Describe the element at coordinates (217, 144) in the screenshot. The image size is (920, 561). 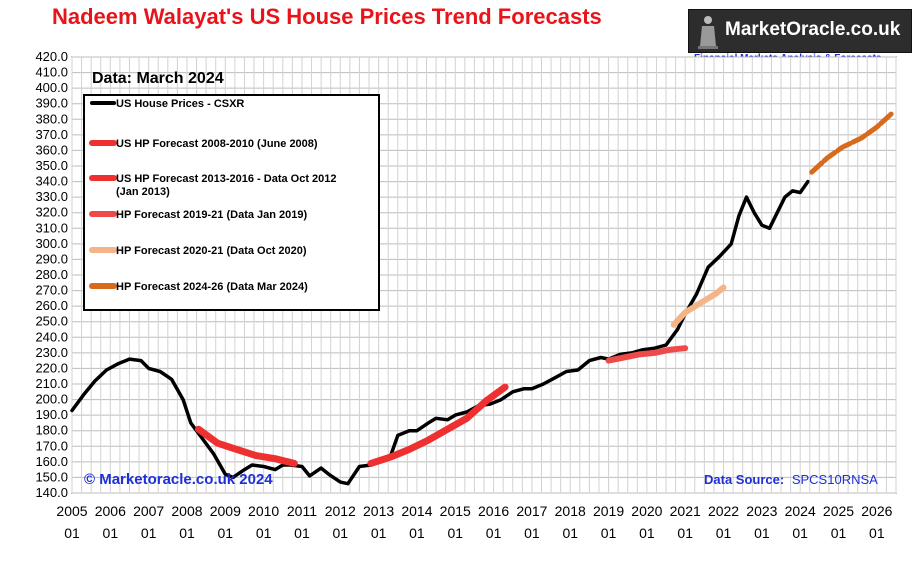
I see `legend-label: US HP Forecast 2008-2010 (June 2008)` at that location.